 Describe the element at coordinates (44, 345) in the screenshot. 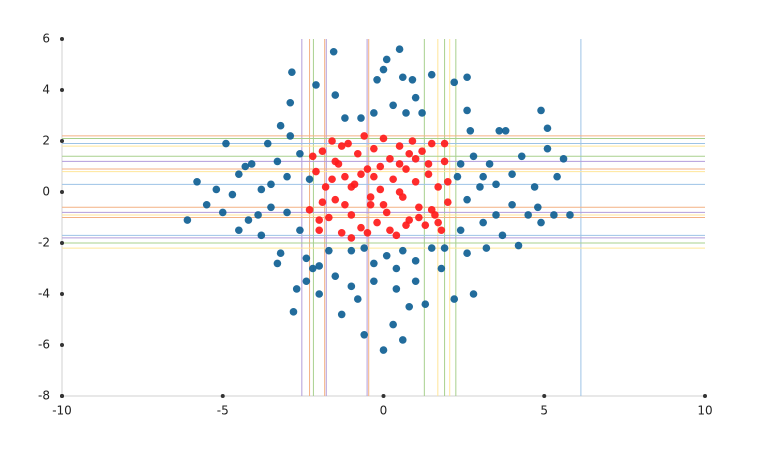

I see `y-tick-label: -6` at that location.